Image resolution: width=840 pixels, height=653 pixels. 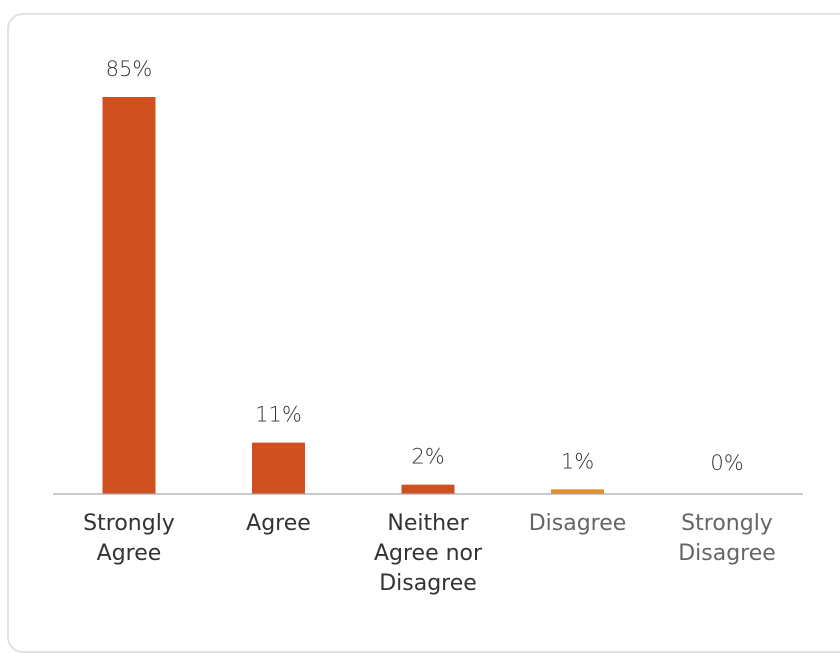 What do you see at coordinates (727, 553) in the screenshot?
I see `category-label-4-line-1: Disagree` at bounding box center [727, 553].